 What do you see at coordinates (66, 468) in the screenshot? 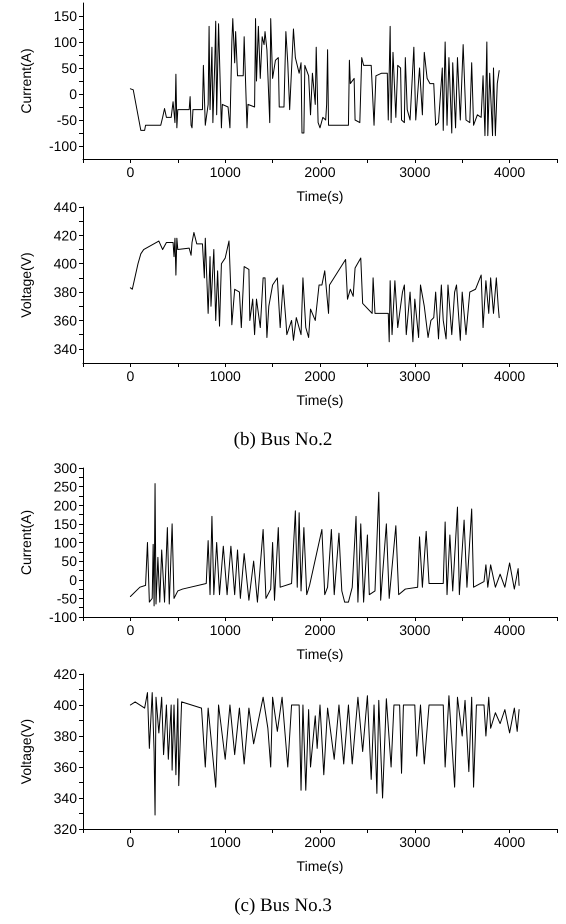
I see `y-tick-label: 300` at bounding box center [66, 468].